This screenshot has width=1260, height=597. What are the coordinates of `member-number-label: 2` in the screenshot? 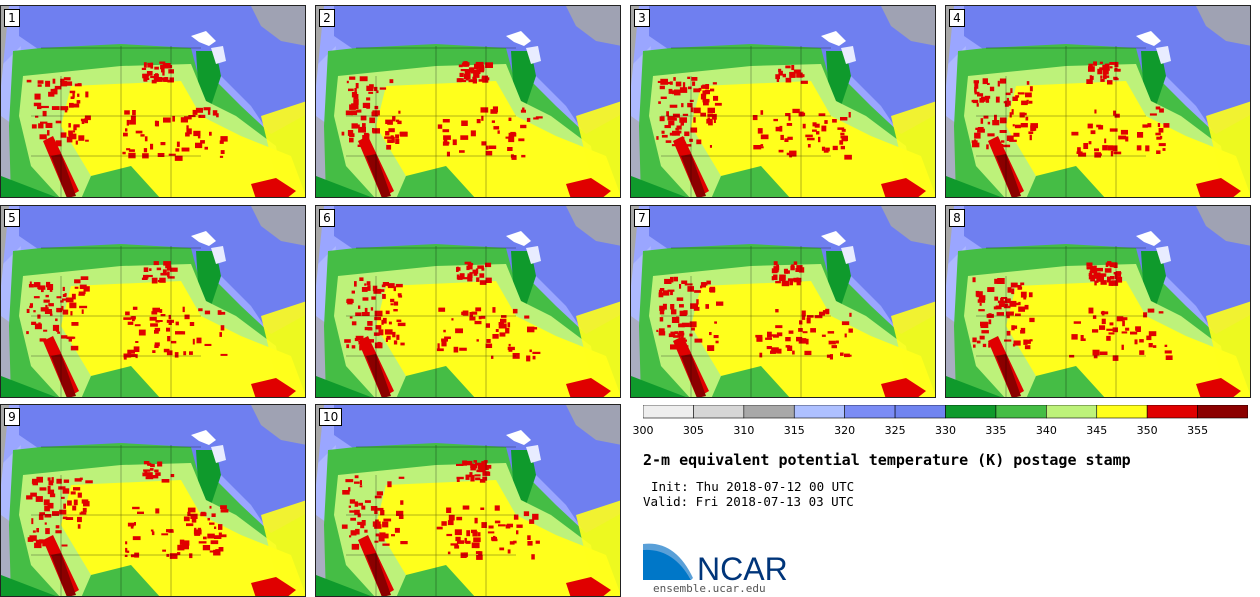 It's located at (327, 18).